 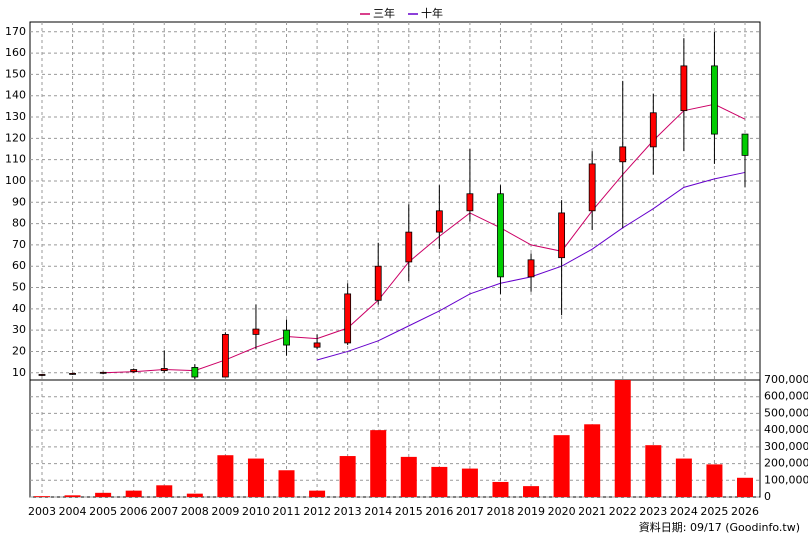 What do you see at coordinates (531, 511) in the screenshot?
I see `x-tick-label: 2019` at bounding box center [531, 511].